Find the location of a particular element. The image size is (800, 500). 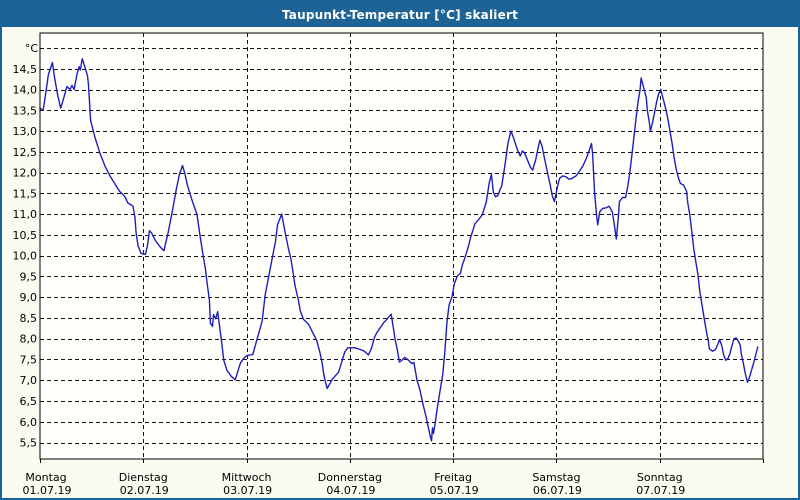

day-date-label: 07.07.19 is located at coordinates (660, 490).